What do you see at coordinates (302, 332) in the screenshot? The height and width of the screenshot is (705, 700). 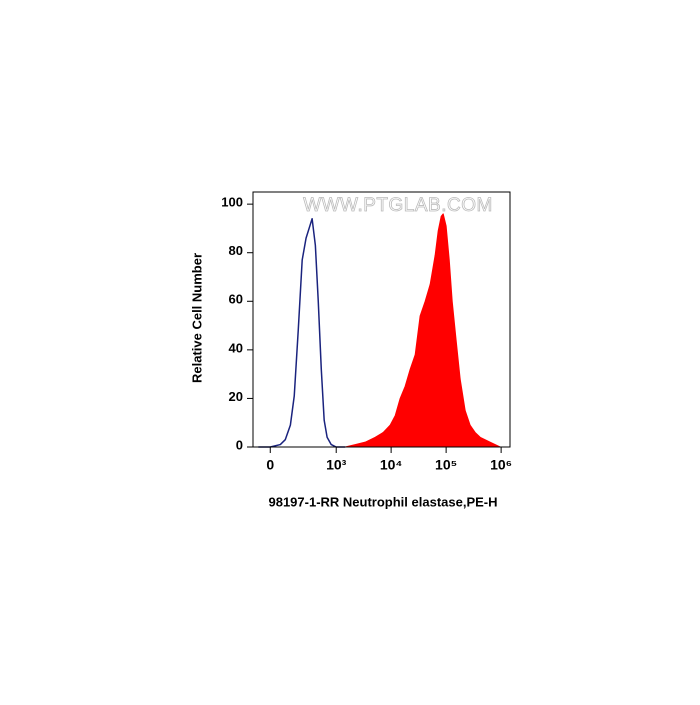 I see `histogram-line` at bounding box center [302, 332].